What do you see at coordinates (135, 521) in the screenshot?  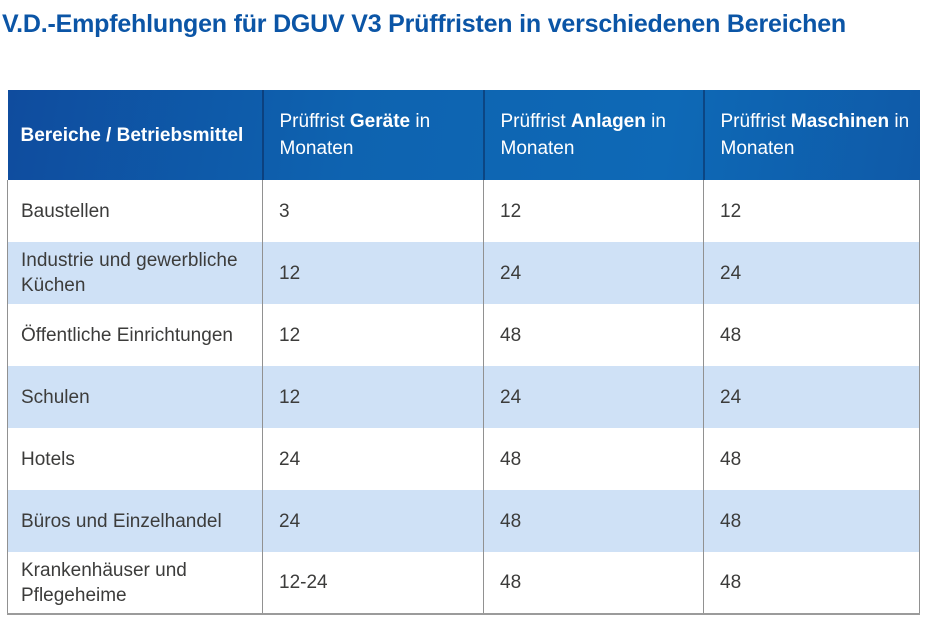 I see `bereich-cell: Büros und Einzelhandel` at bounding box center [135, 521].